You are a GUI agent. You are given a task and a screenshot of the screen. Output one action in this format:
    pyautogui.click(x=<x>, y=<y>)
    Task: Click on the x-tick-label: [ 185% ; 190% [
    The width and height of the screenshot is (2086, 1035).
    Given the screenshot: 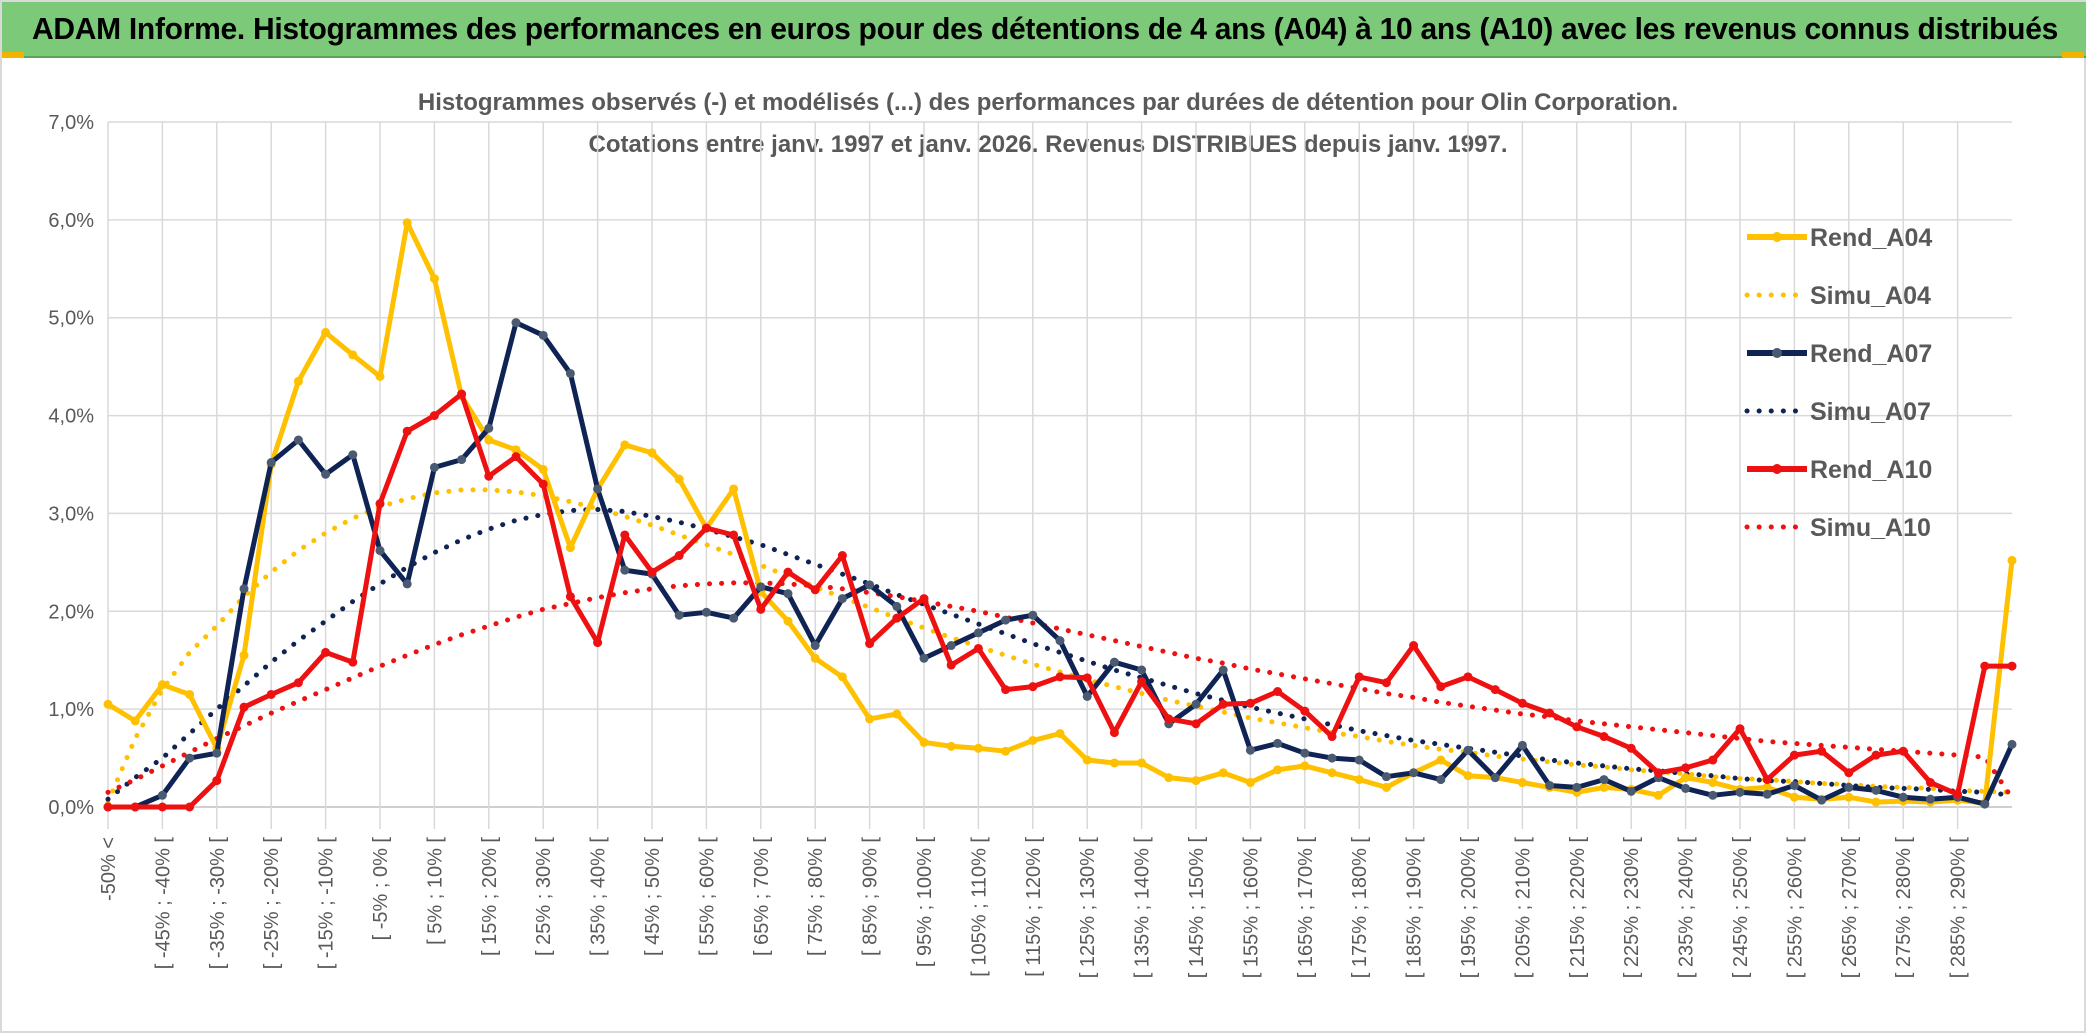 What is the action you would take?
    pyautogui.click(x=1415, y=908)
    